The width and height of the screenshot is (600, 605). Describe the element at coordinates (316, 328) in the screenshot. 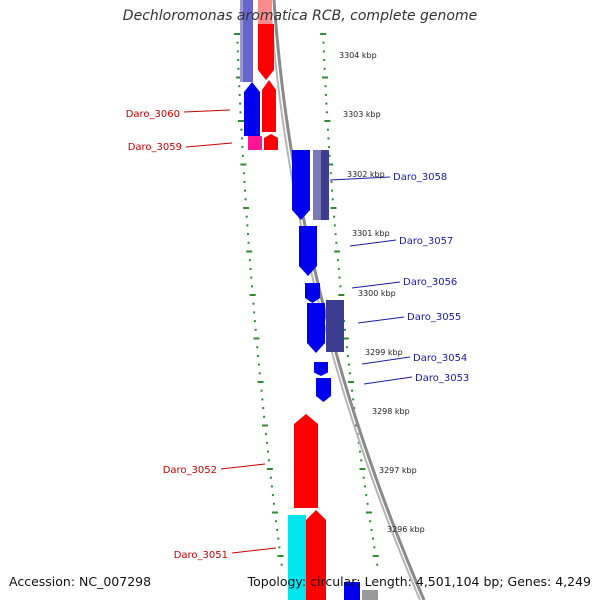

I see `gene-daro-3055-a` at that location.